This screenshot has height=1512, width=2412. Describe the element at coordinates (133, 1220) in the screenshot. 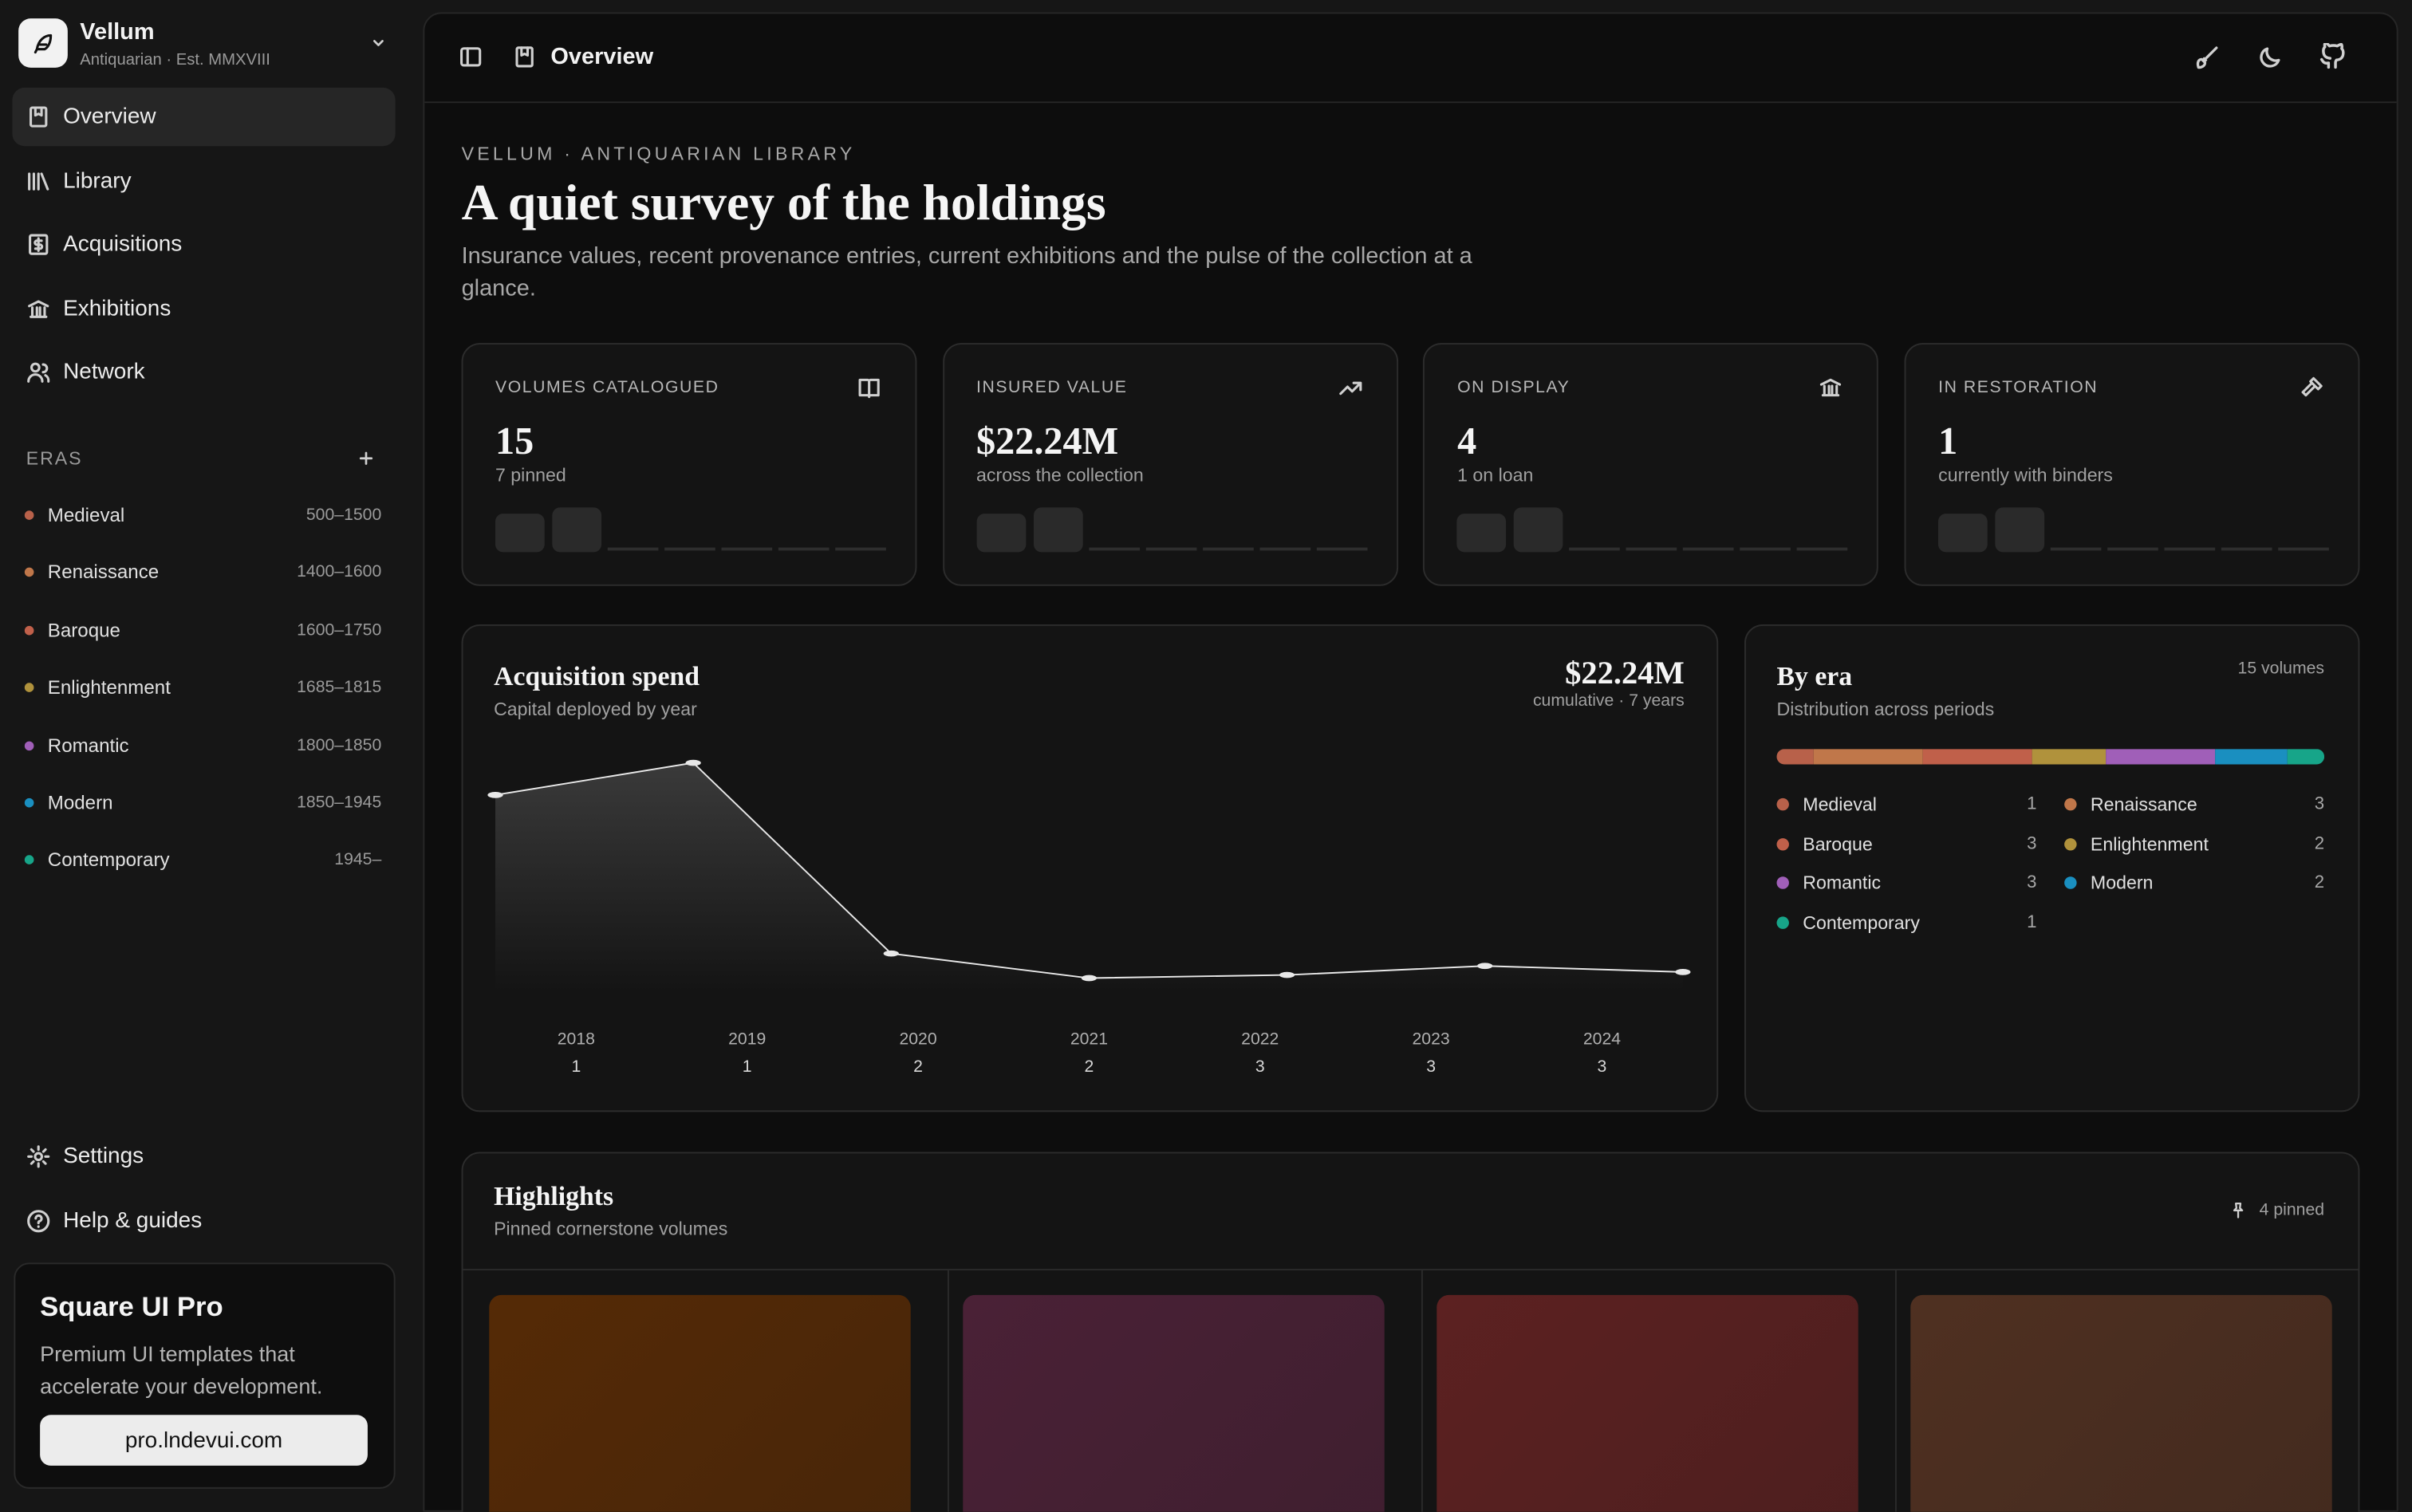

I see `footer-nav-item: Help & guides` at that location.